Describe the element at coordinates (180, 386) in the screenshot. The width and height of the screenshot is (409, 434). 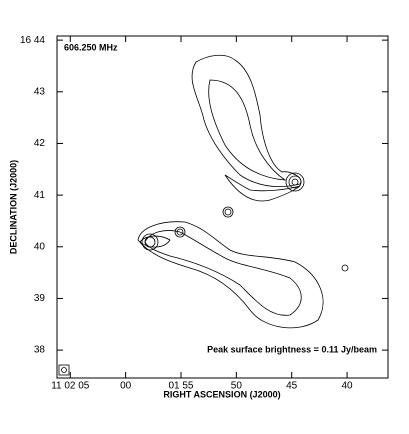
I see `x-tick-label: 01 55` at that location.